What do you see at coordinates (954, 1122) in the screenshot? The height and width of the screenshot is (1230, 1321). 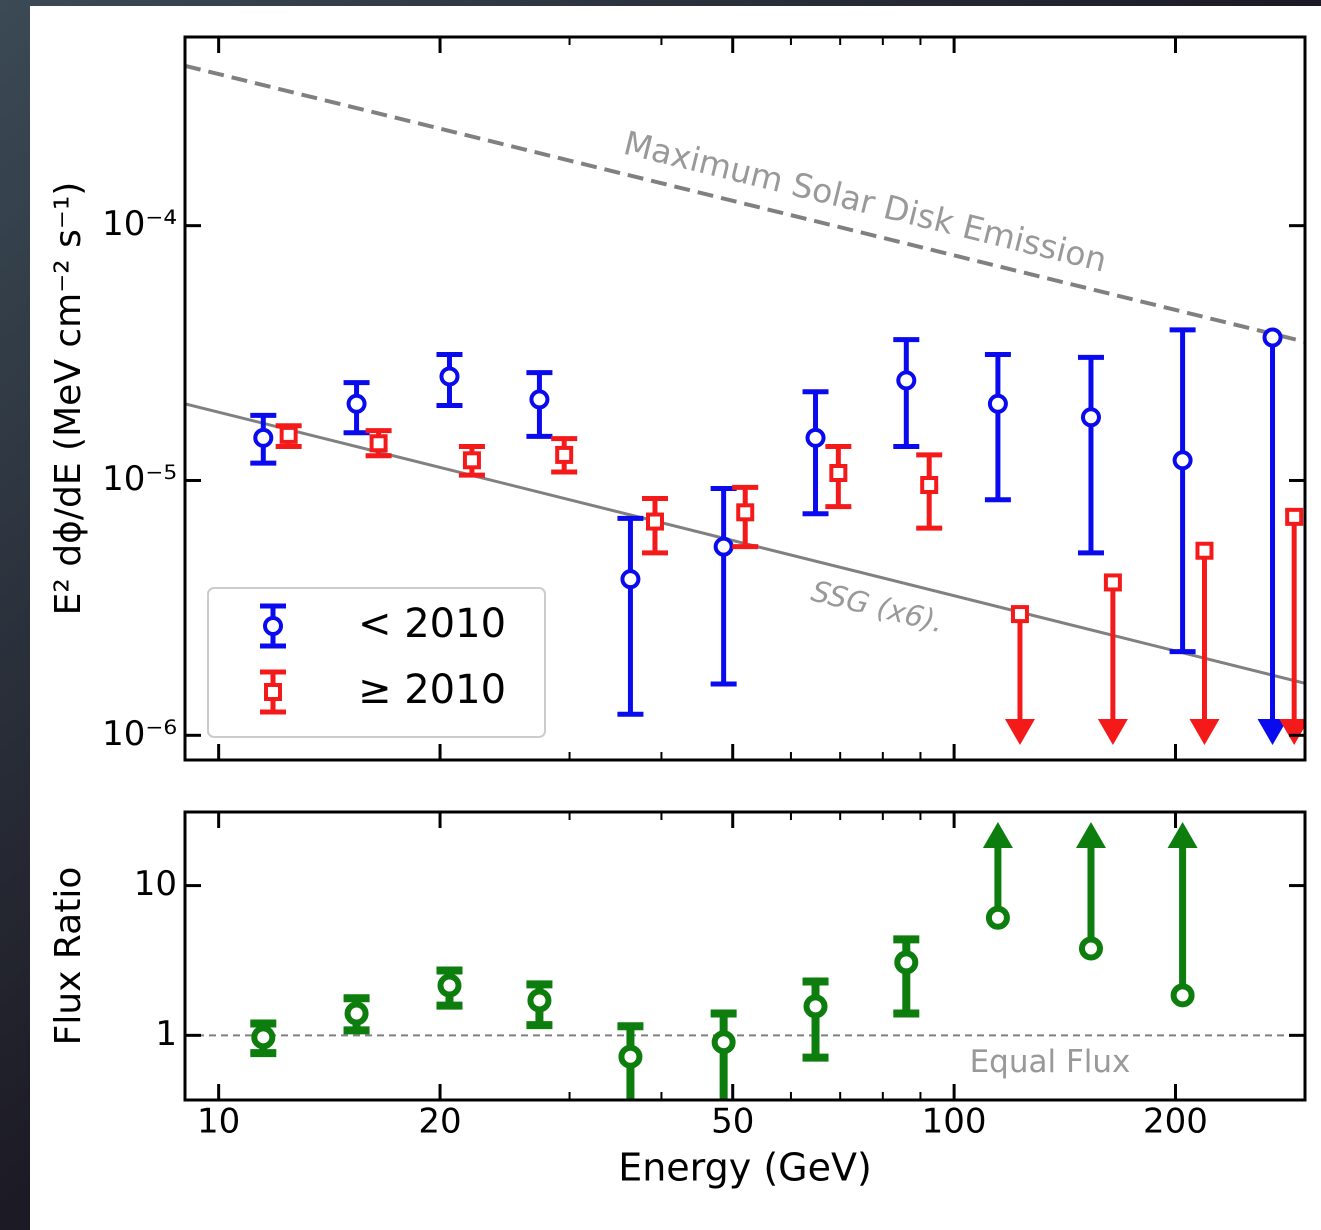 I see `x-tick-label: 100` at bounding box center [954, 1122].